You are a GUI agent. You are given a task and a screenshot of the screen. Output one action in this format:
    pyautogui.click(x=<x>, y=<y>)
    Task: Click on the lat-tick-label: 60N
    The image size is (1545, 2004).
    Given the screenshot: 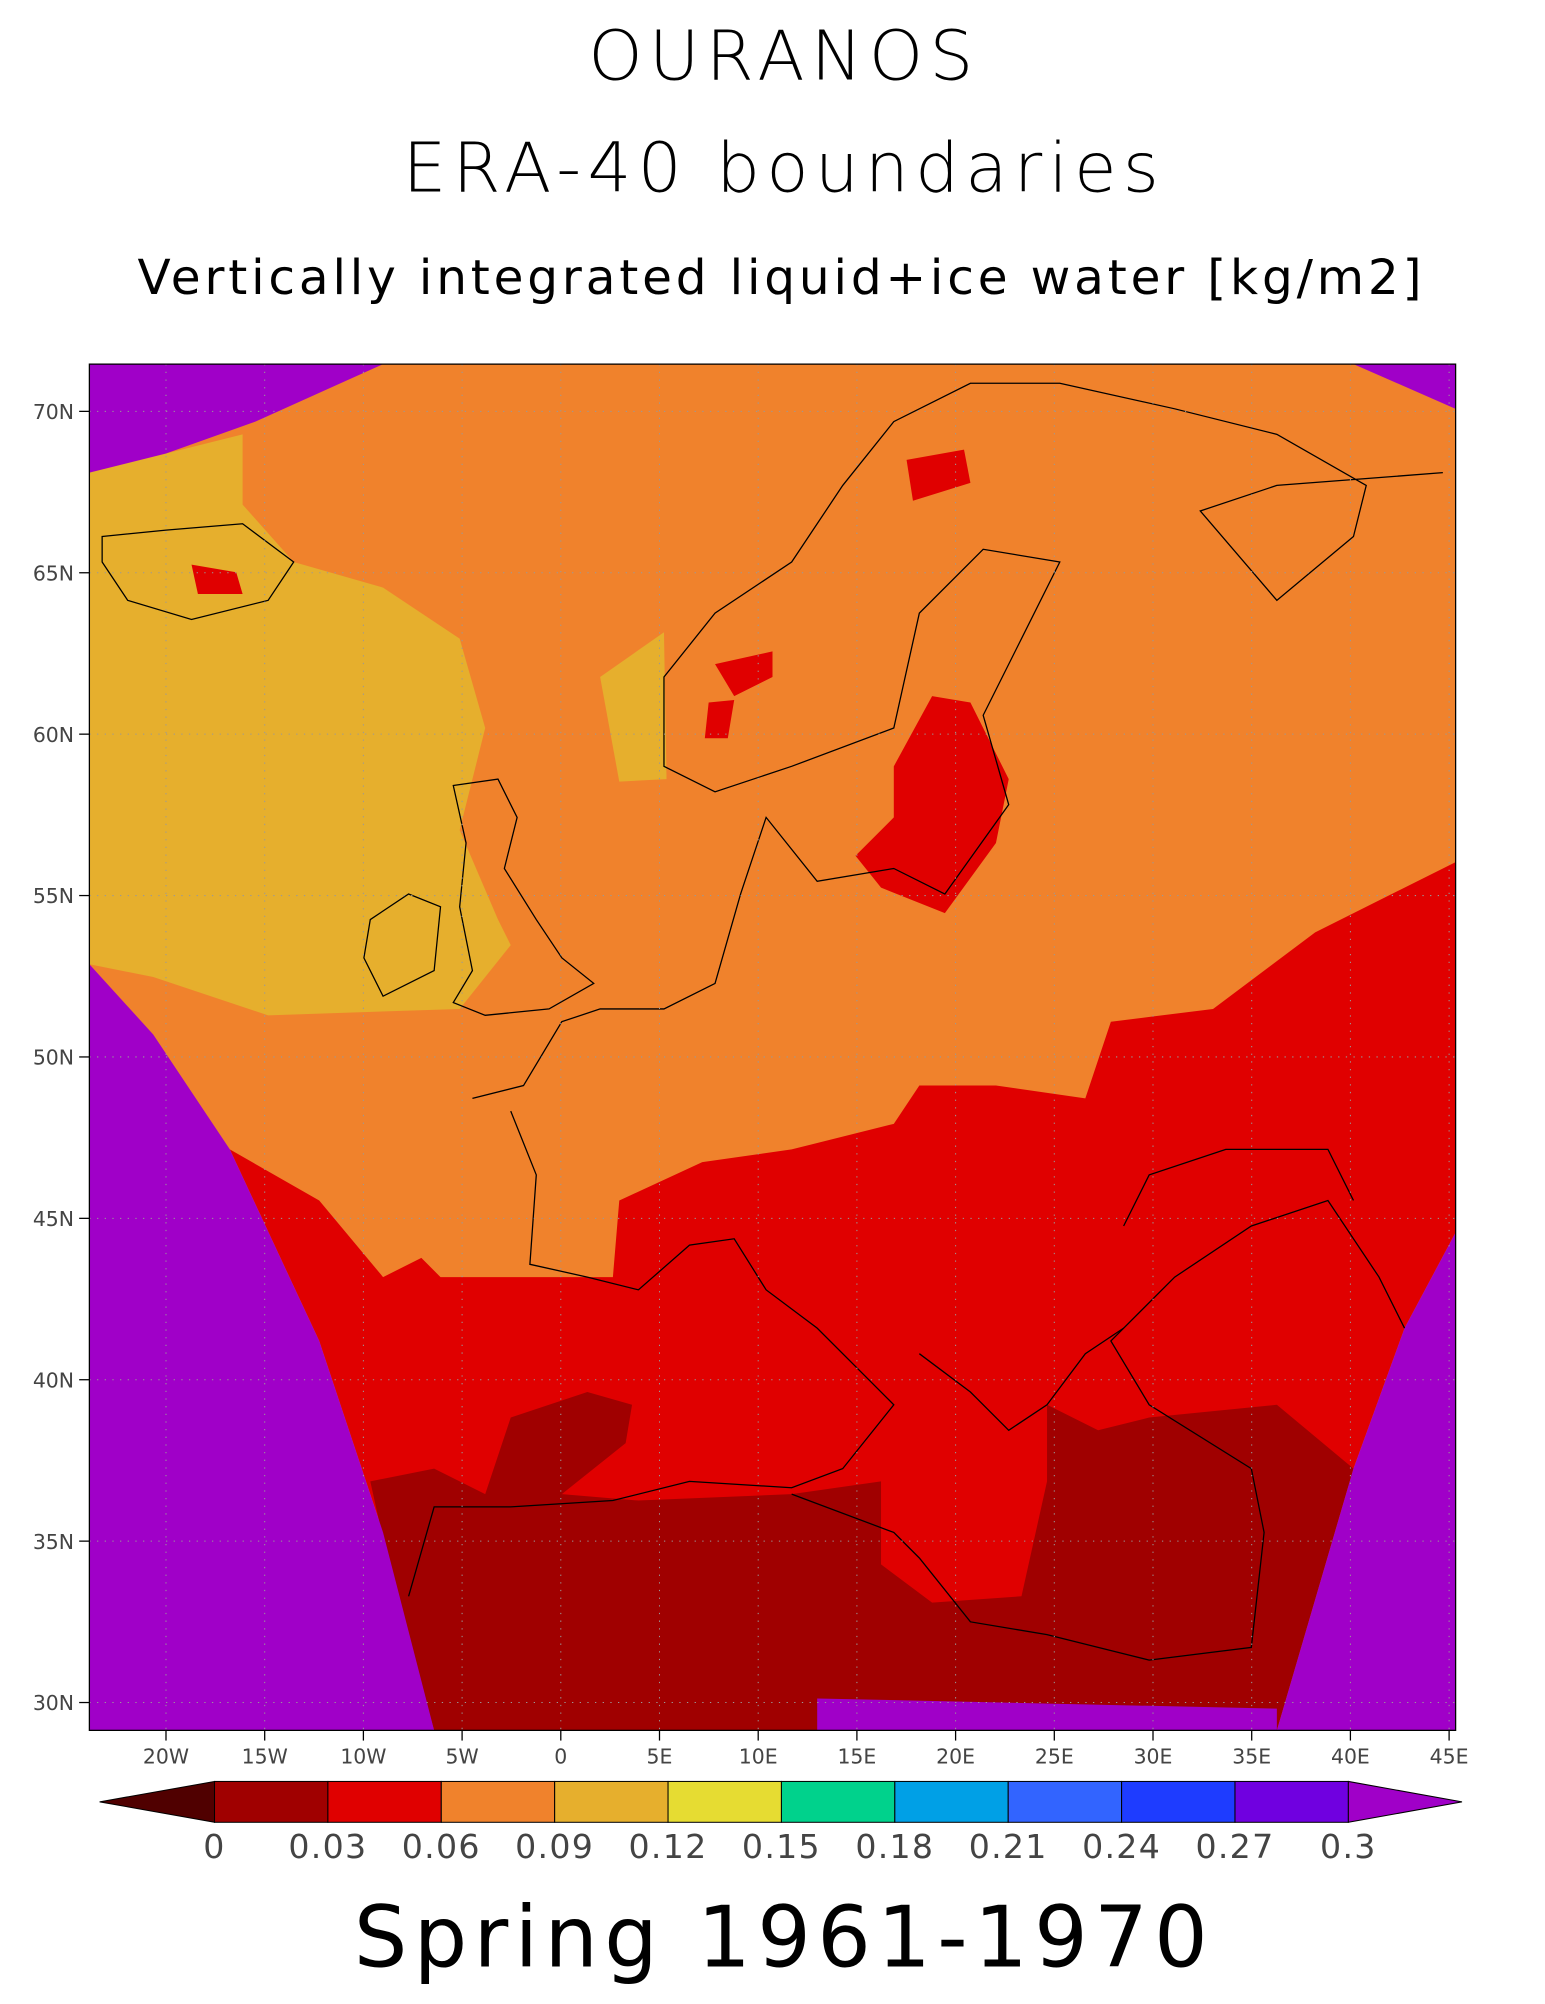 What is the action you would take?
    pyautogui.click(x=53, y=735)
    